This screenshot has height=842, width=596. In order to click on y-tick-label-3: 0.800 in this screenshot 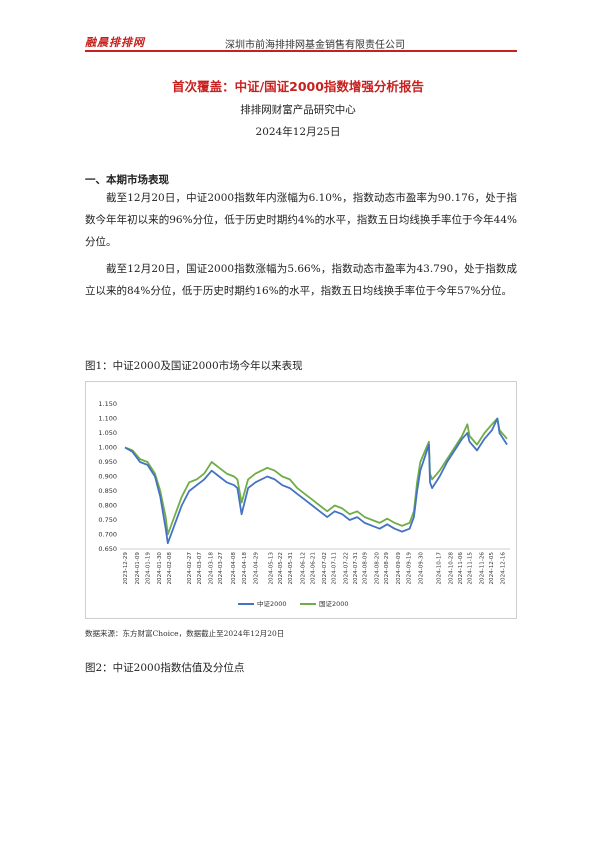, I will do `click(107, 506)`.